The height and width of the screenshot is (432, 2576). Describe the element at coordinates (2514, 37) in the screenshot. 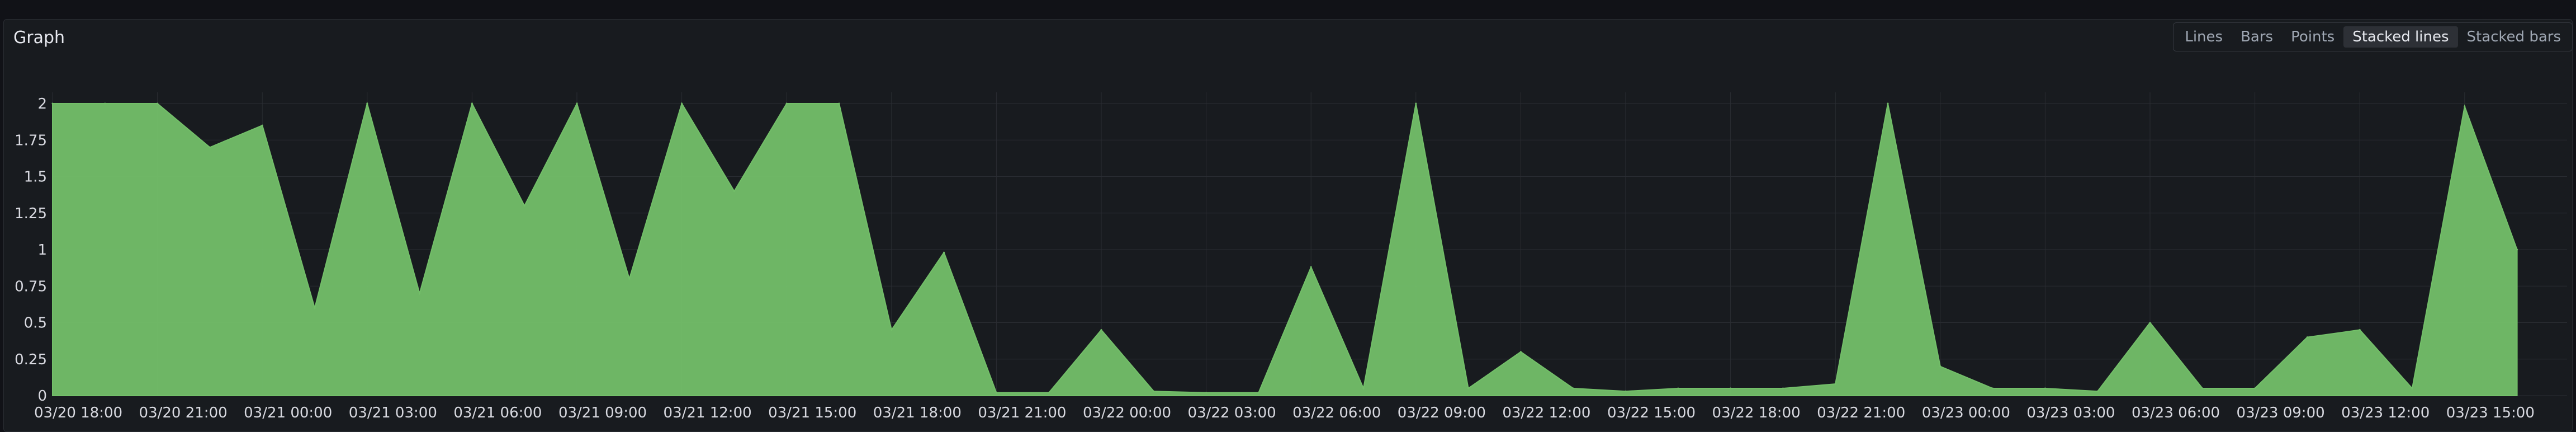

I see `viz-stacked-bars-button: Stacked bars` at that location.